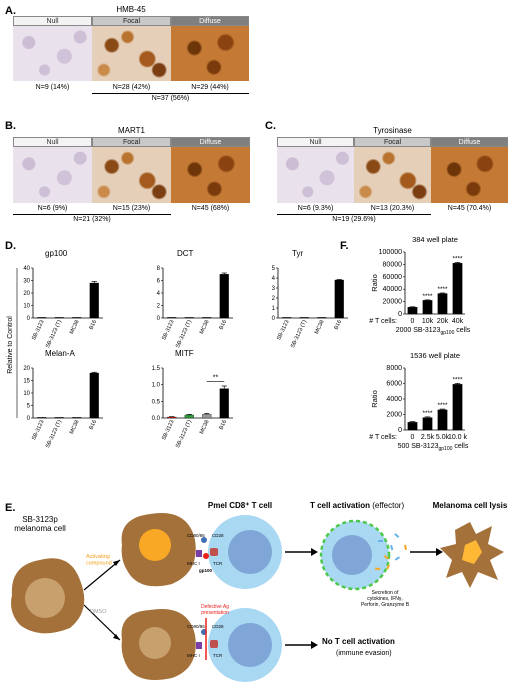 The image size is (514, 685). What do you see at coordinates (116, 637) in the screenshot?
I see `arrow-dmso-head` at bounding box center [116, 637].